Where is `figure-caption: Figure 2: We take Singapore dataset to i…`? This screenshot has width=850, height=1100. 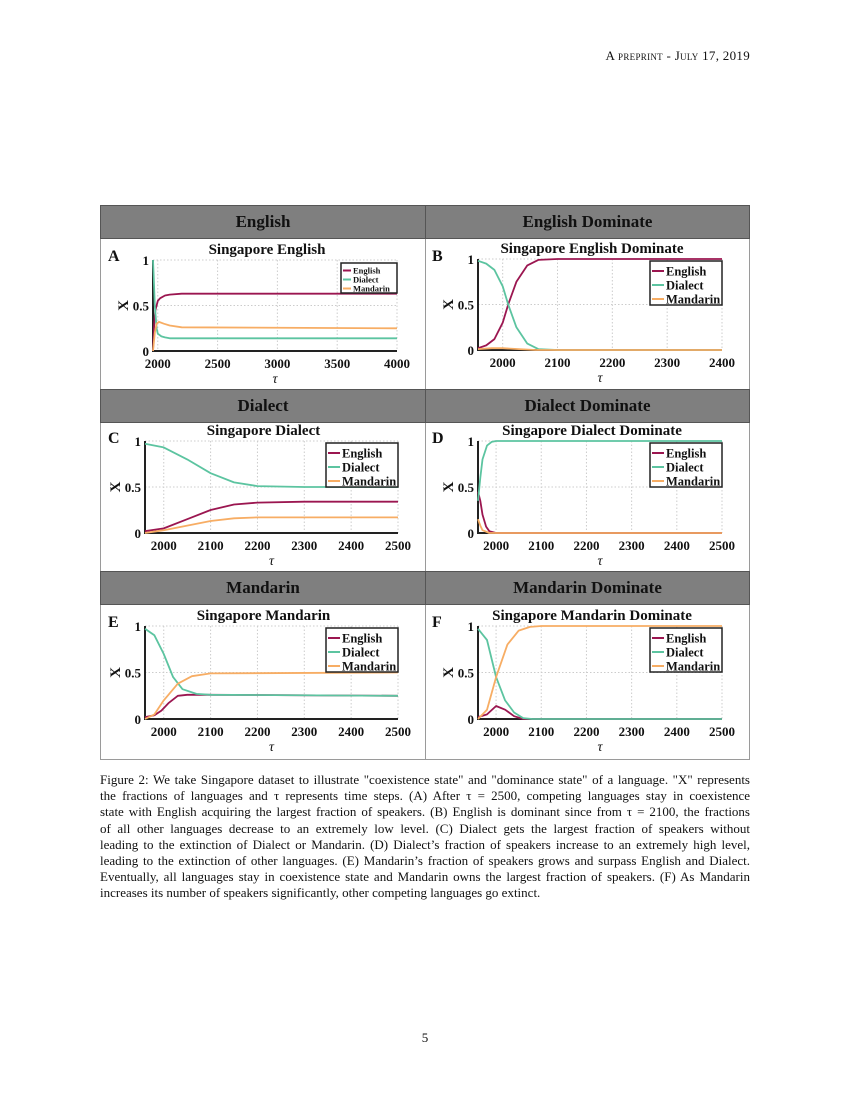
figure-caption: Figure 2: We take Singapore dataset to i… is located at coordinates (425, 837).